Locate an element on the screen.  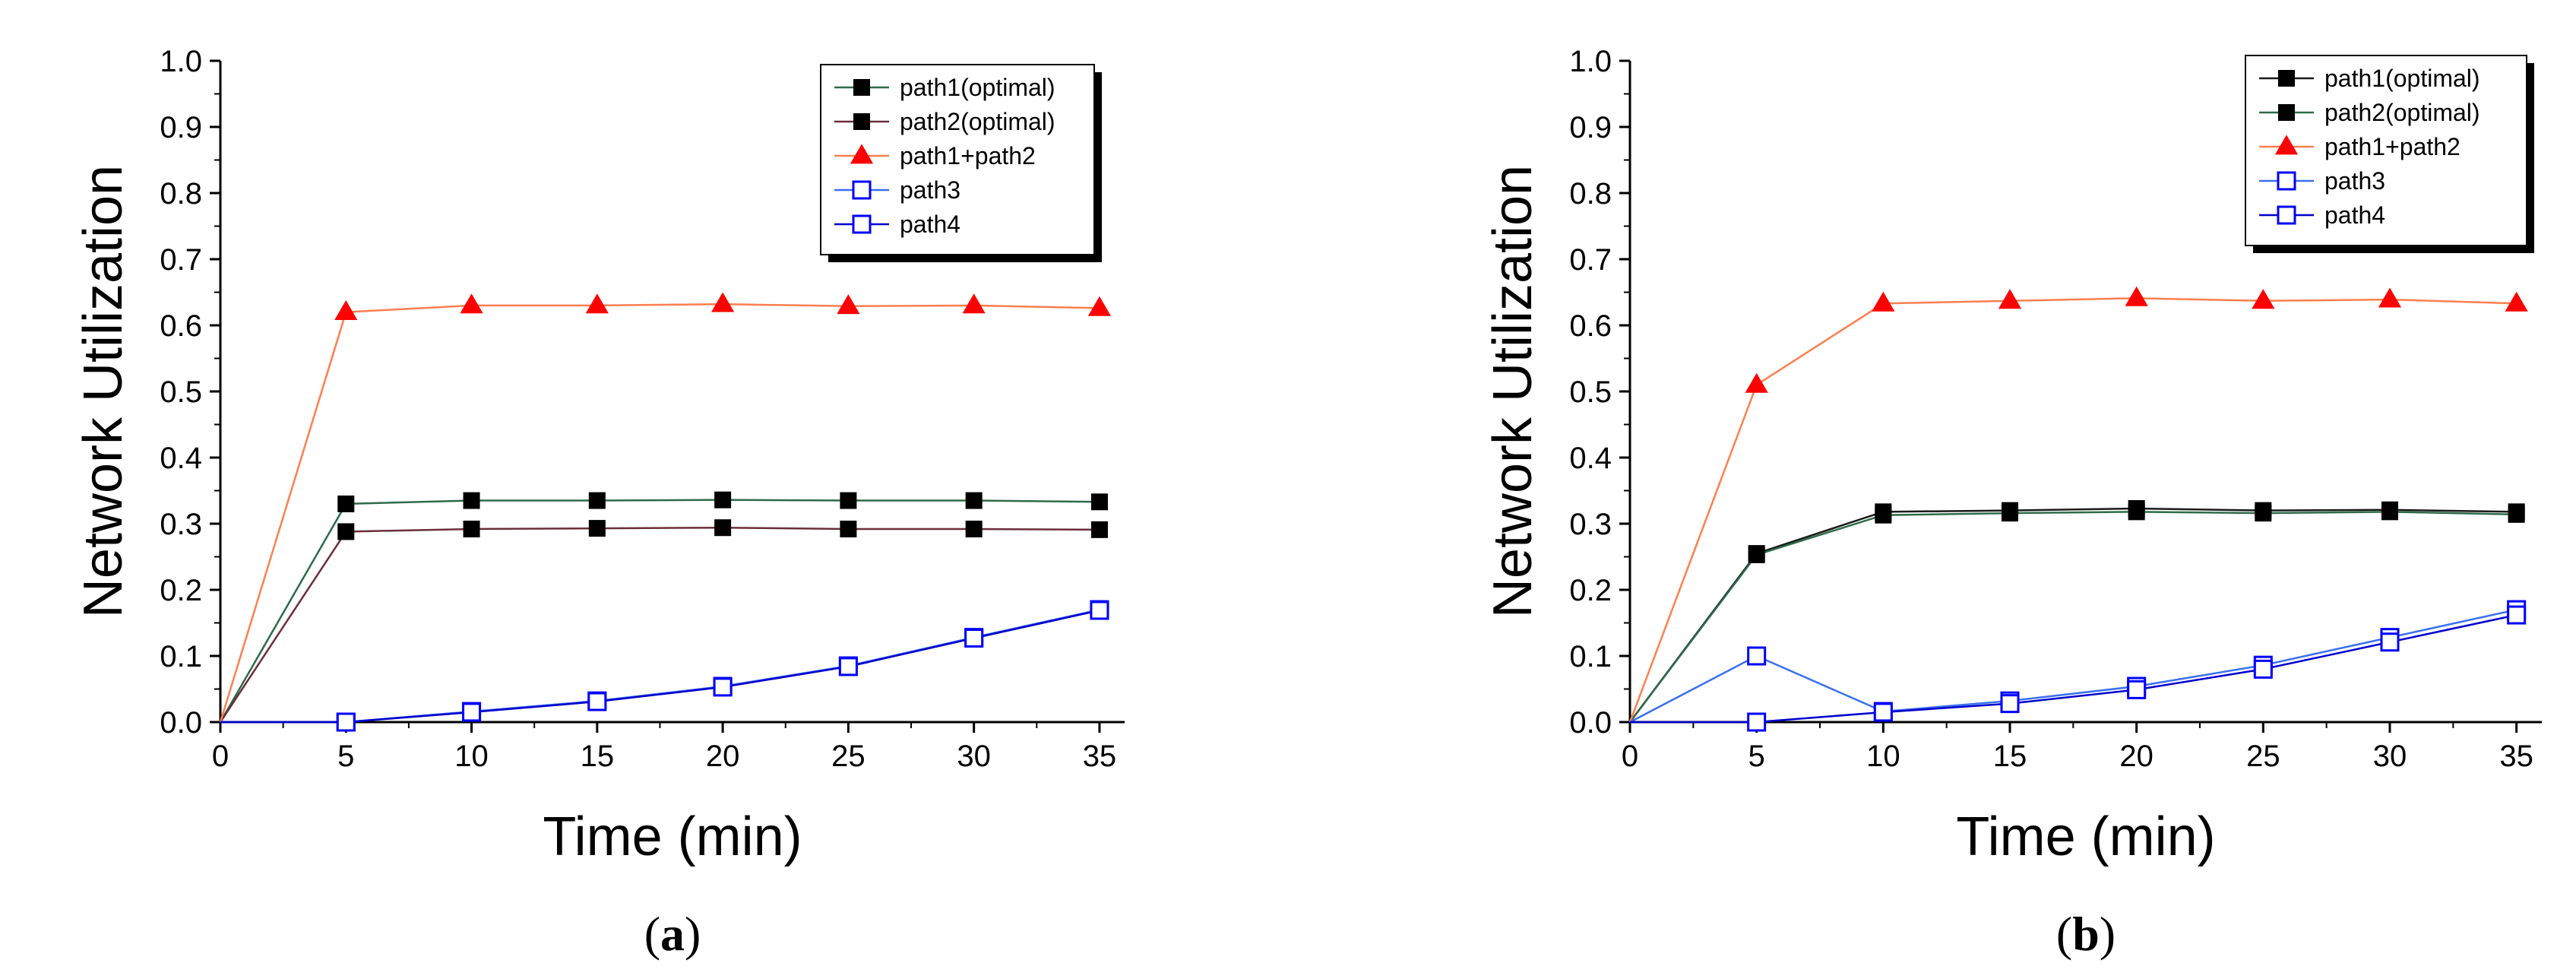
legend-label: path4 is located at coordinates (930, 224).